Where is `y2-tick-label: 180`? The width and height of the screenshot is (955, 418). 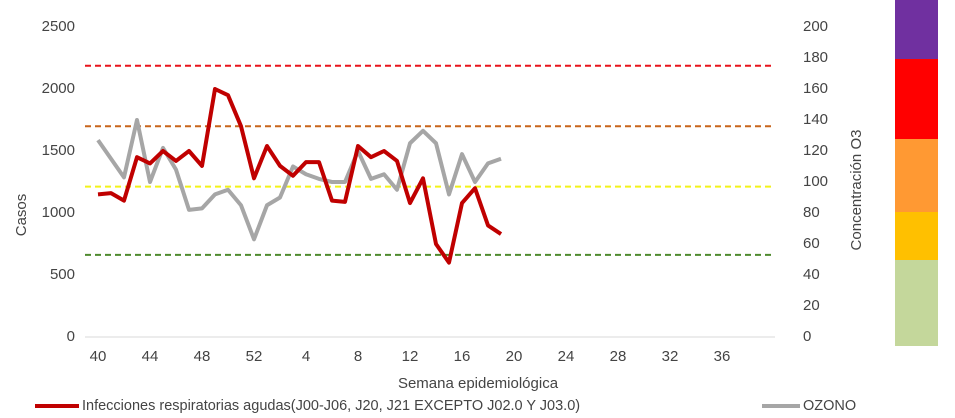
y2-tick-label: 180 is located at coordinates (815, 57).